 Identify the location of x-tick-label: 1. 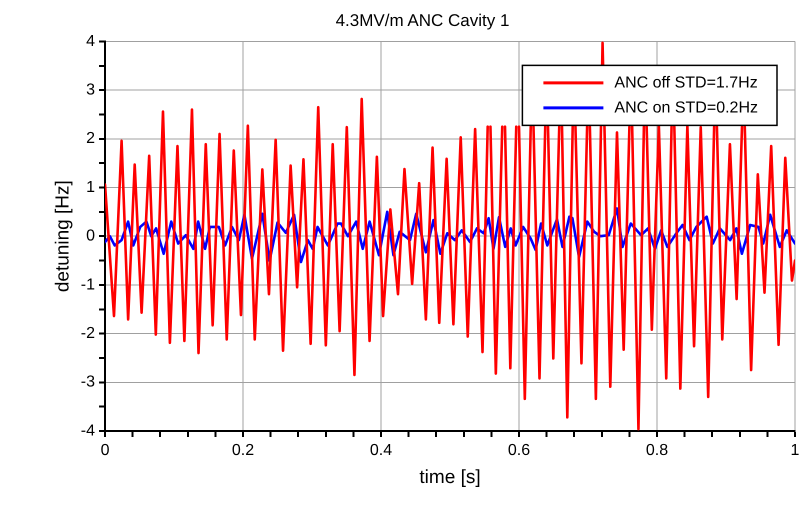
(795, 451).